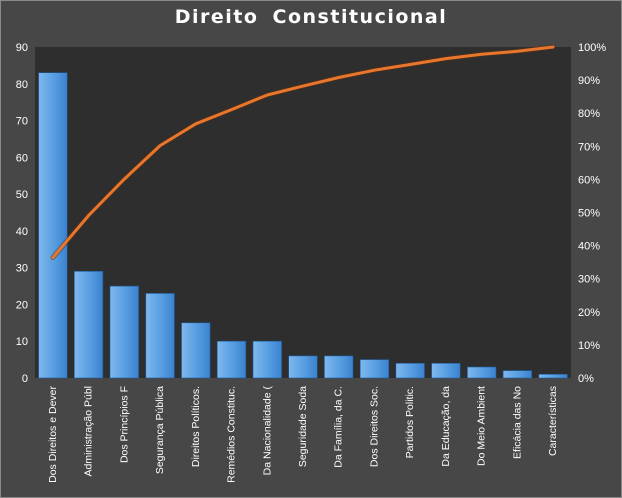 Image resolution: width=622 pixels, height=498 pixels. Describe the element at coordinates (375, 426) in the screenshot. I see `x-category-label: Dos Direitos Soc.` at that location.